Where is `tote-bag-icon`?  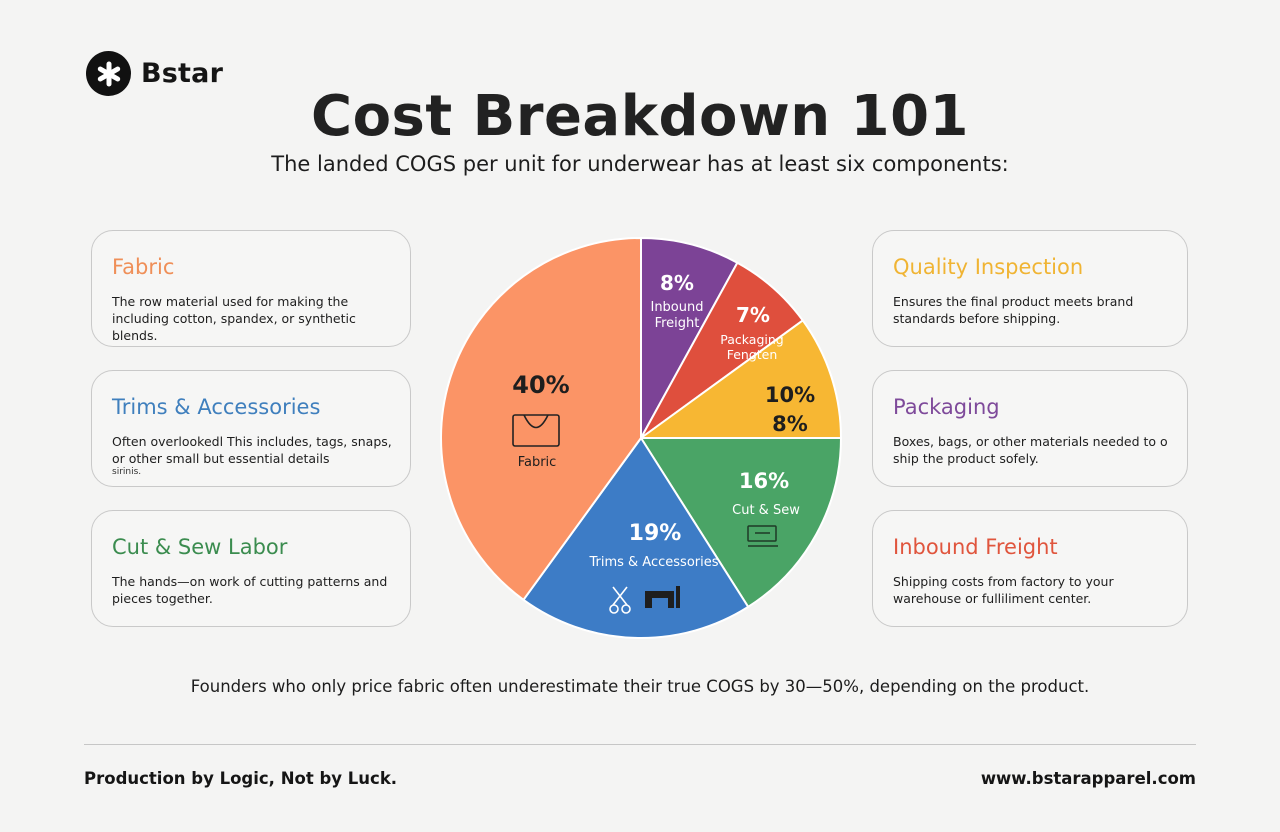
tote-bag-icon is located at coordinates (536, 430).